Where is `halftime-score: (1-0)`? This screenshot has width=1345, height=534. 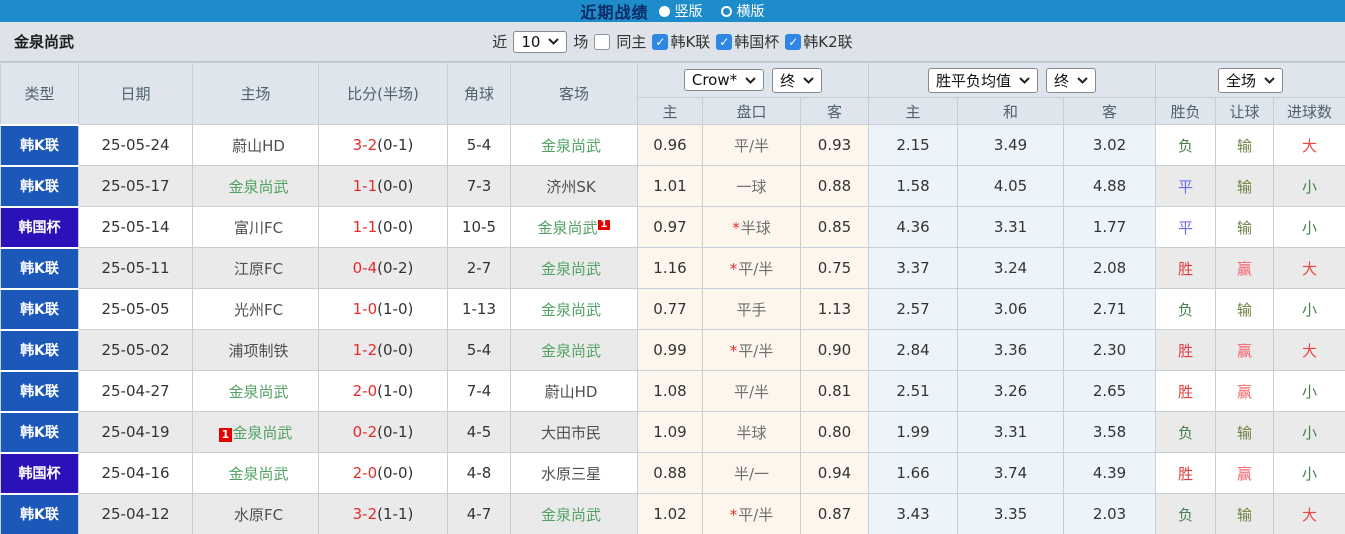 halftime-score: (1-0) is located at coordinates (395, 309).